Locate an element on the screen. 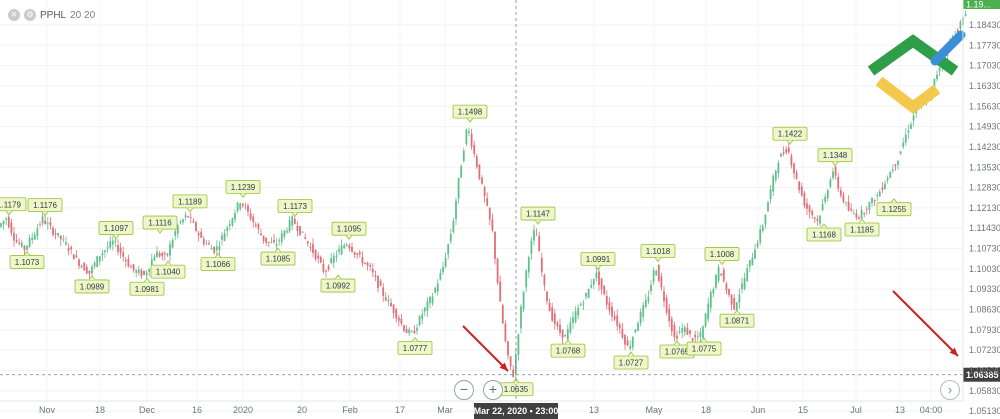 This screenshot has width=1000, height=419. zoom-in-button: + is located at coordinates (493, 390).